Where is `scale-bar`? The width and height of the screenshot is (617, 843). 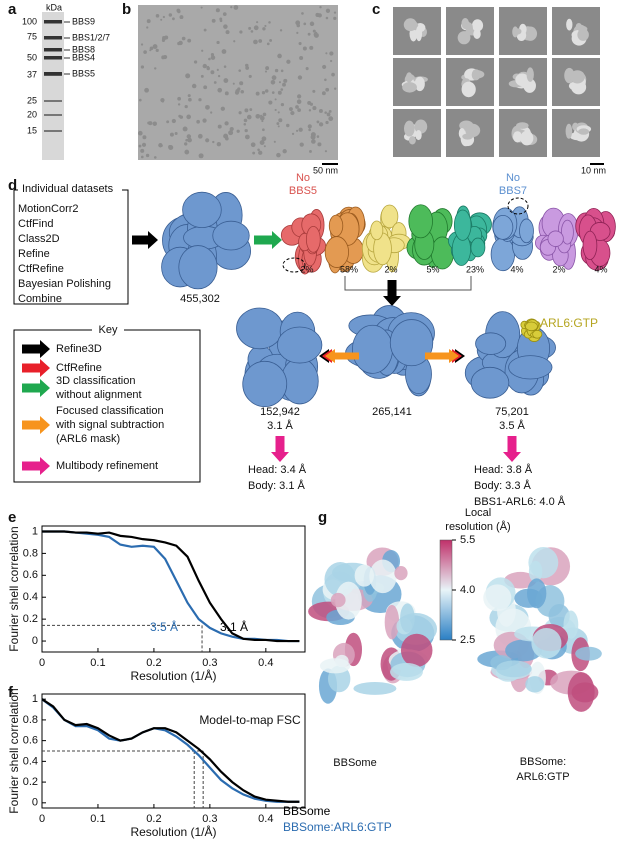
scale-bar is located at coordinates (330, 164).